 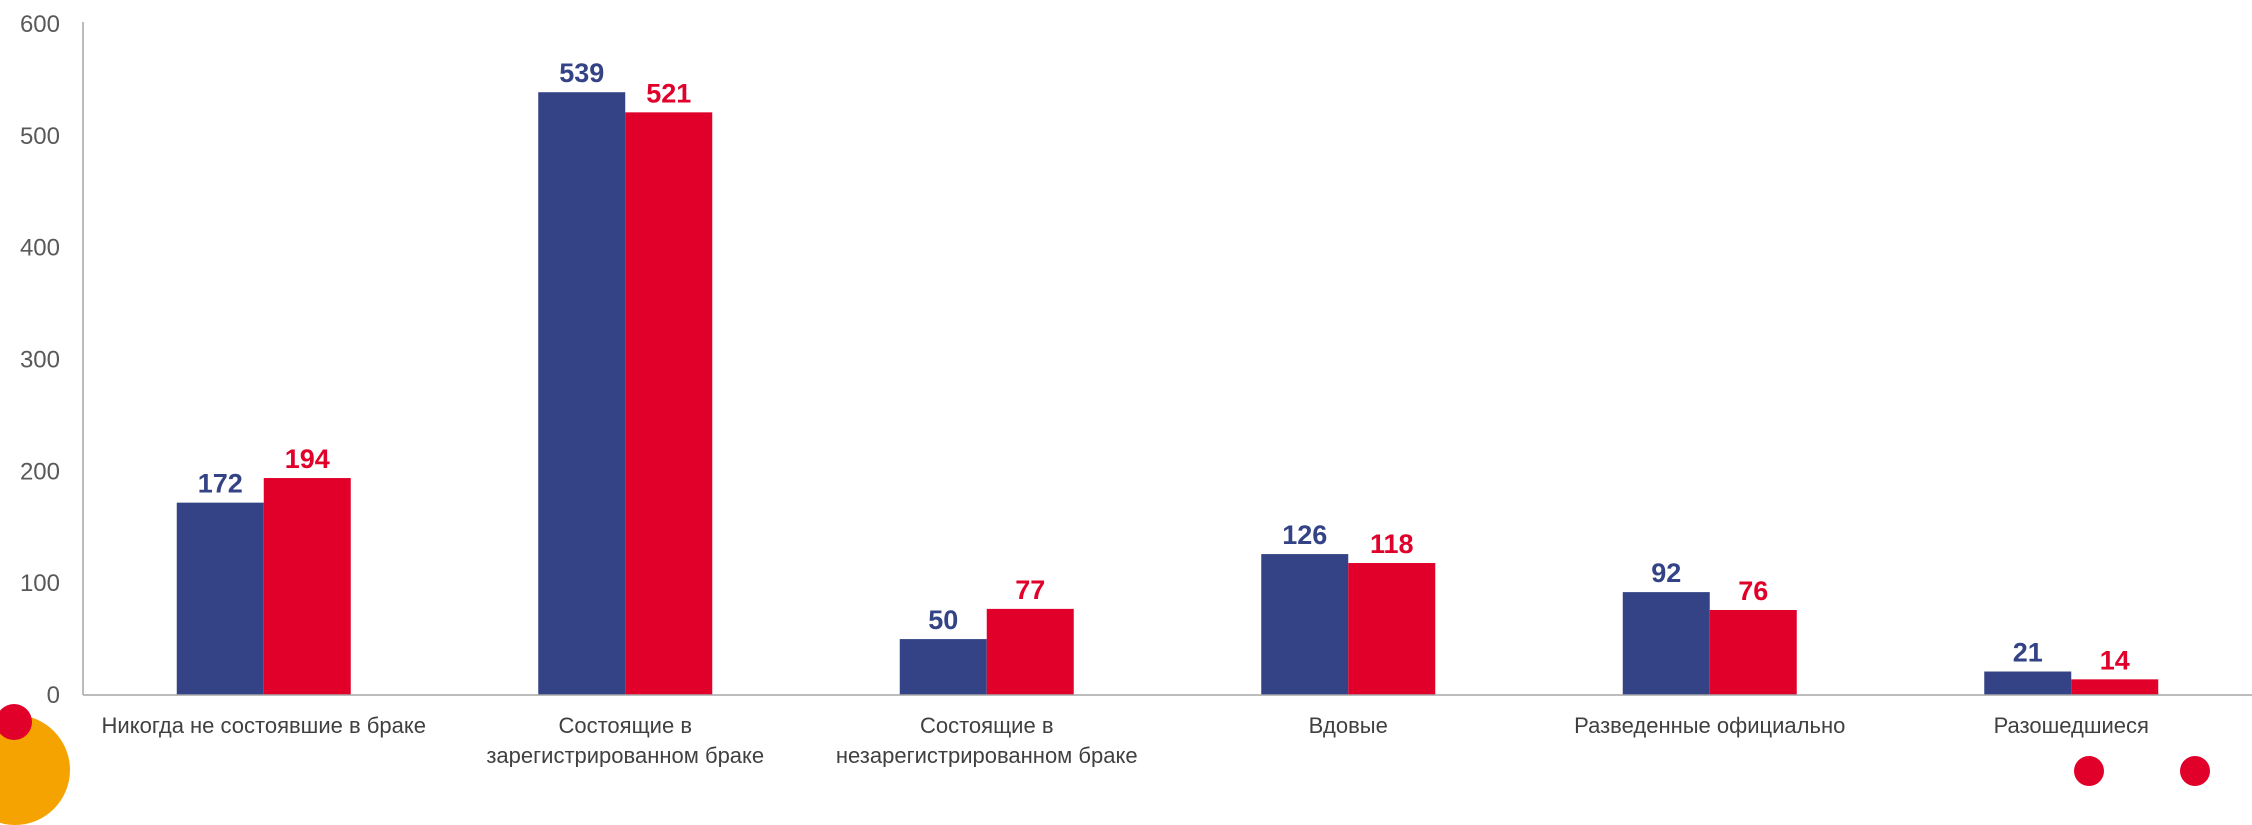 I want to click on data-label-series-2: 118, so click(x=1392, y=544).